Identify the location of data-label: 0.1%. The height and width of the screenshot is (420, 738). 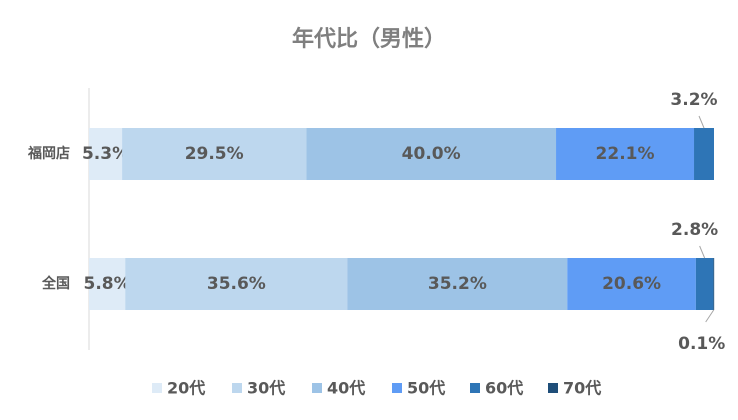
(701, 344).